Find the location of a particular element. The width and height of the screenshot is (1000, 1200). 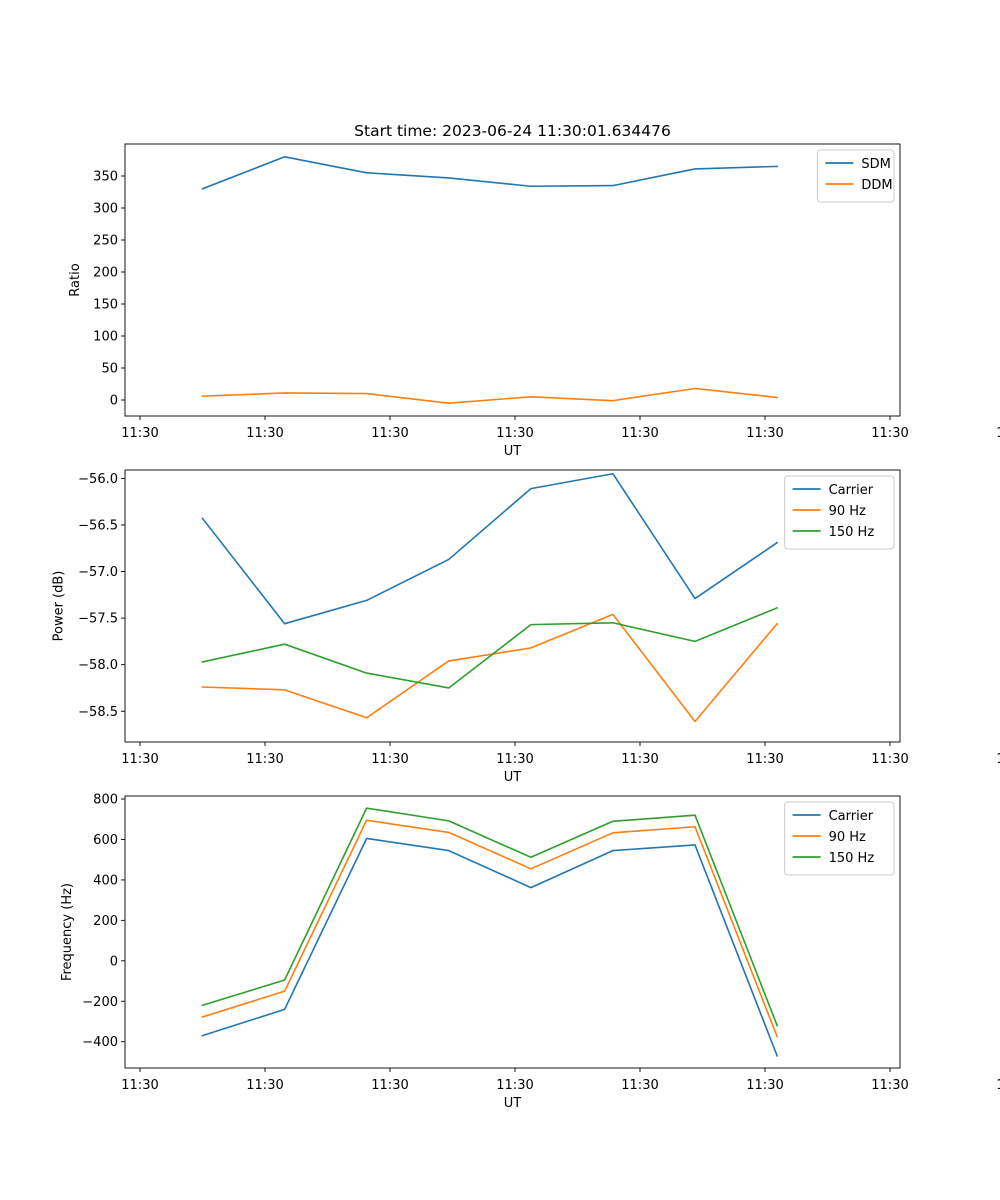

y-tick-label: −57.5 is located at coordinates (98, 619).